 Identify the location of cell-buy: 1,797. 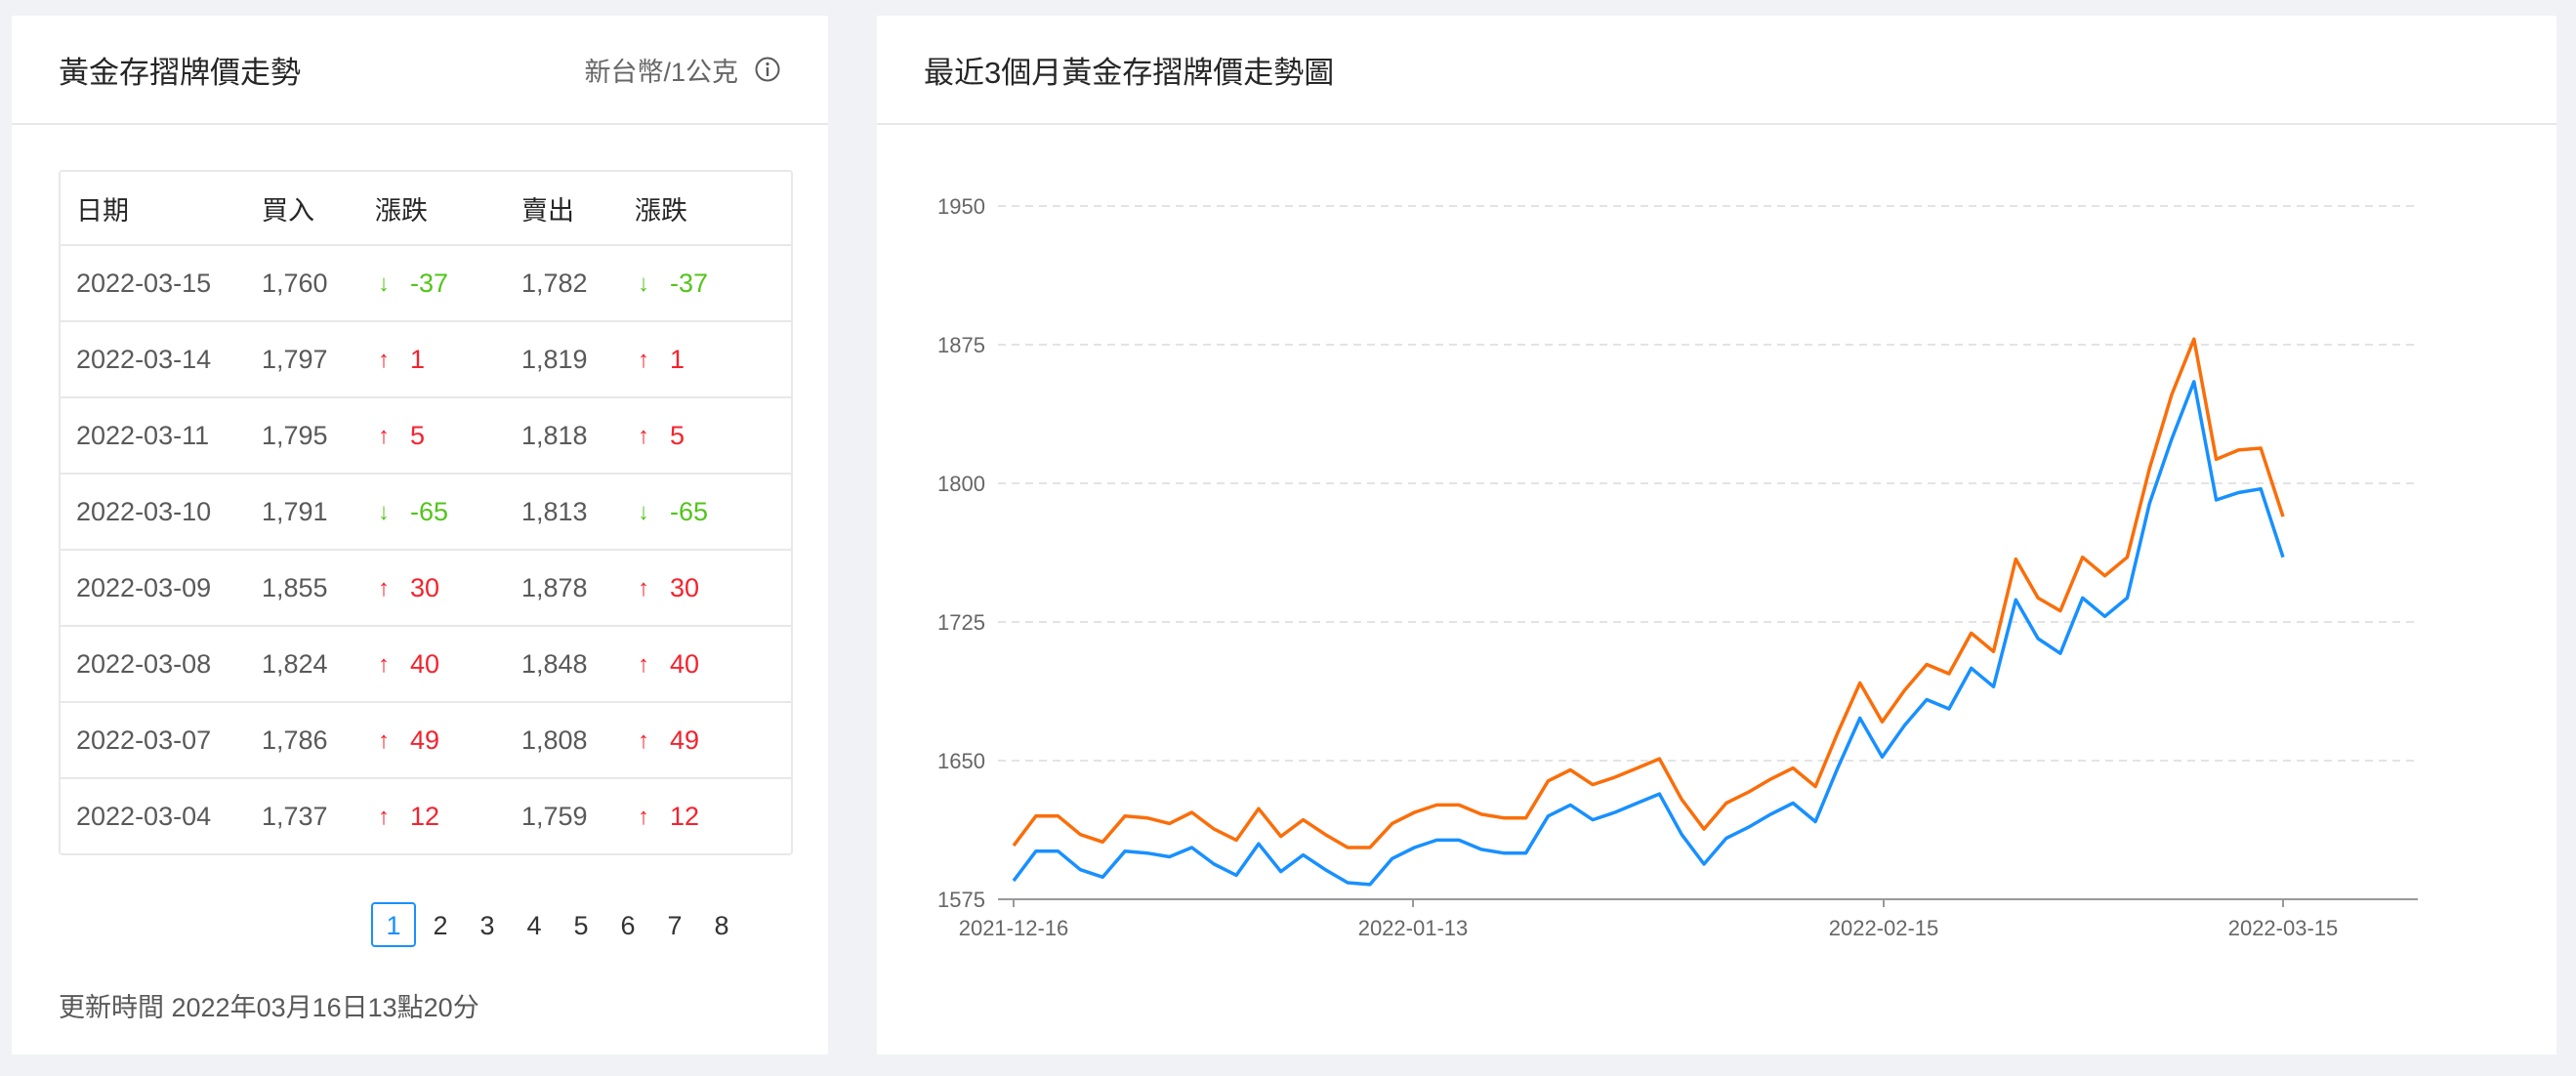
(318, 359).